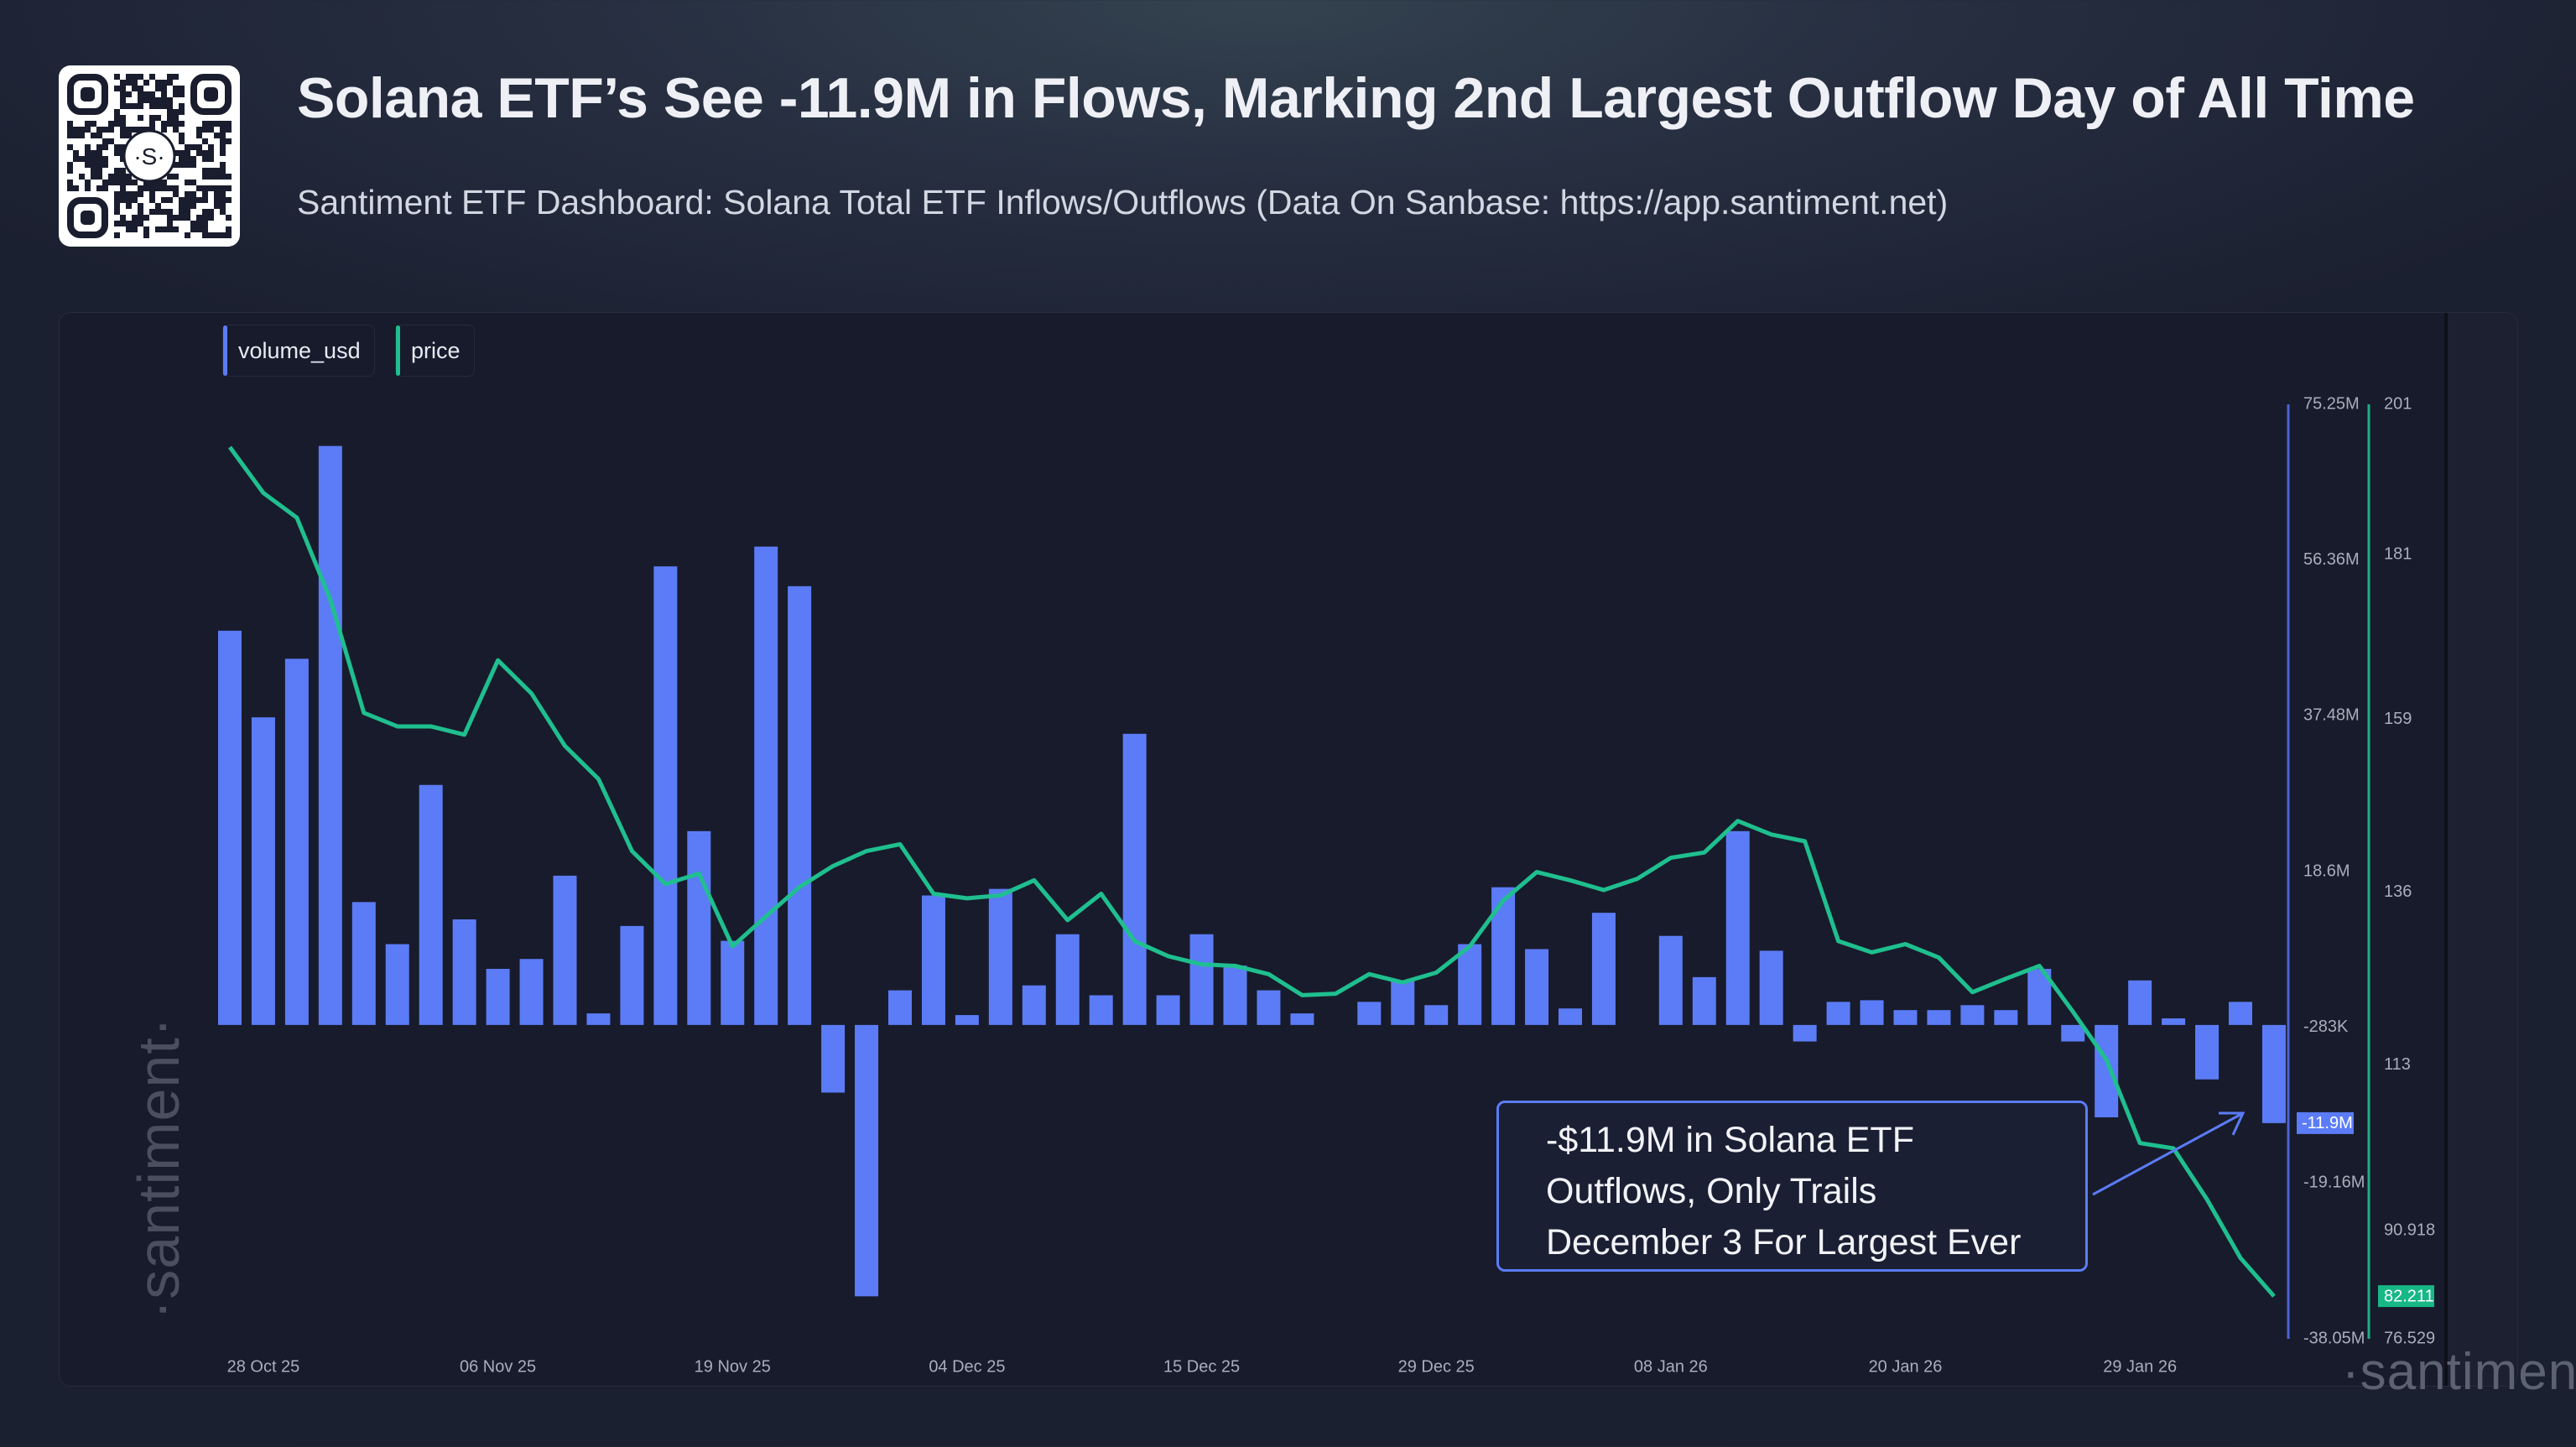 The width and height of the screenshot is (2576, 1447). Describe the element at coordinates (2140, 1366) in the screenshot. I see `x-tick-label: 29 Jan 26` at that location.